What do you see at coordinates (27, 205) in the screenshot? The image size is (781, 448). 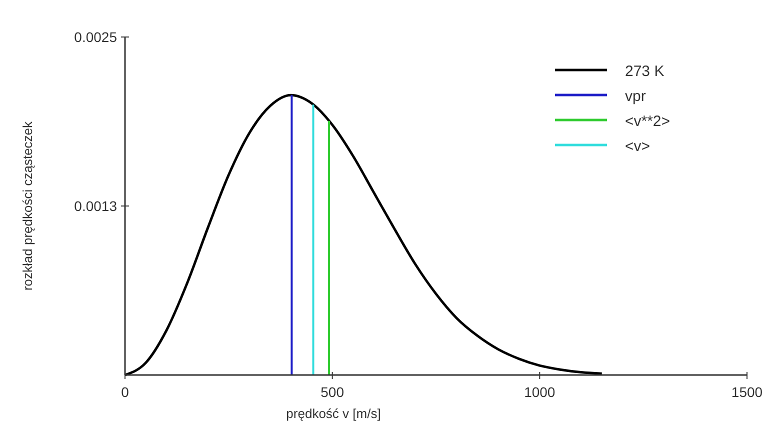 I see `y-axis-title: rozkład prędkości cząsteczek` at bounding box center [27, 205].